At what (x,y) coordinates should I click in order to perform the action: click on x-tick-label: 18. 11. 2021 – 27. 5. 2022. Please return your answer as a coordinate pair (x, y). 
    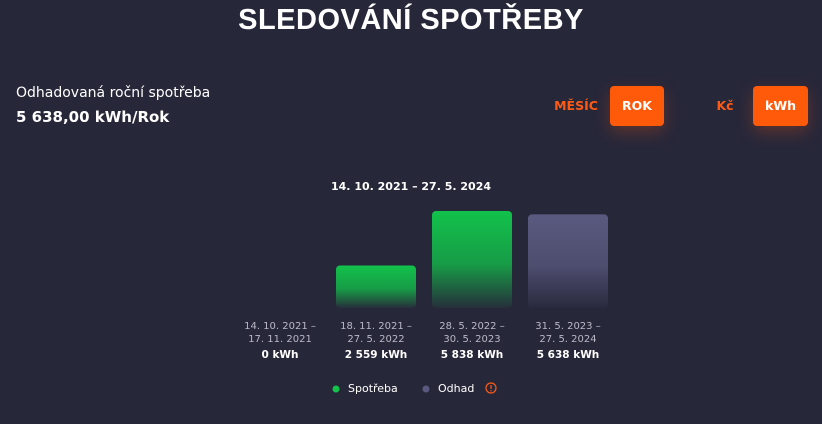
    Looking at the image, I should click on (376, 333).